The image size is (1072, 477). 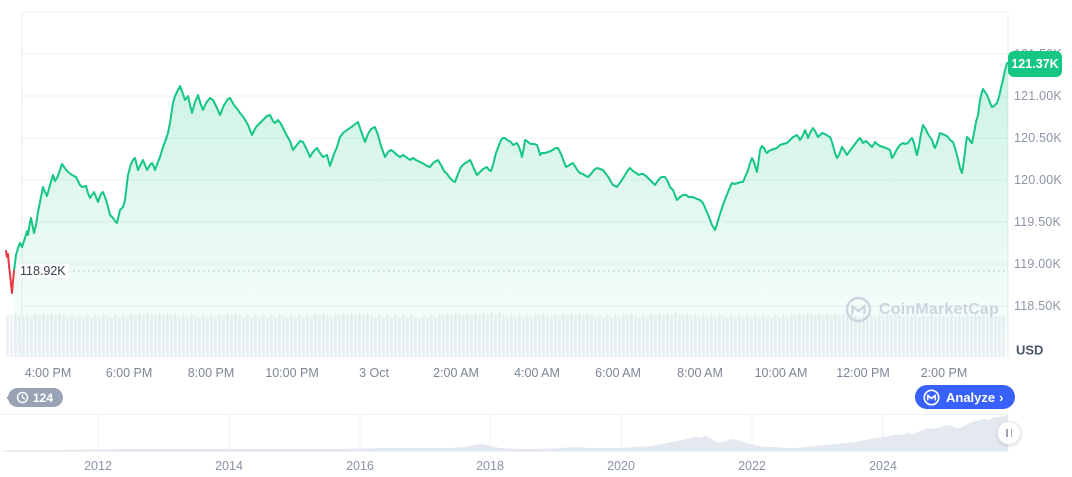 What do you see at coordinates (1038, 96) in the screenshot?
I see `y-tick-label: 121.00K` at bounding box center [1038, 96].